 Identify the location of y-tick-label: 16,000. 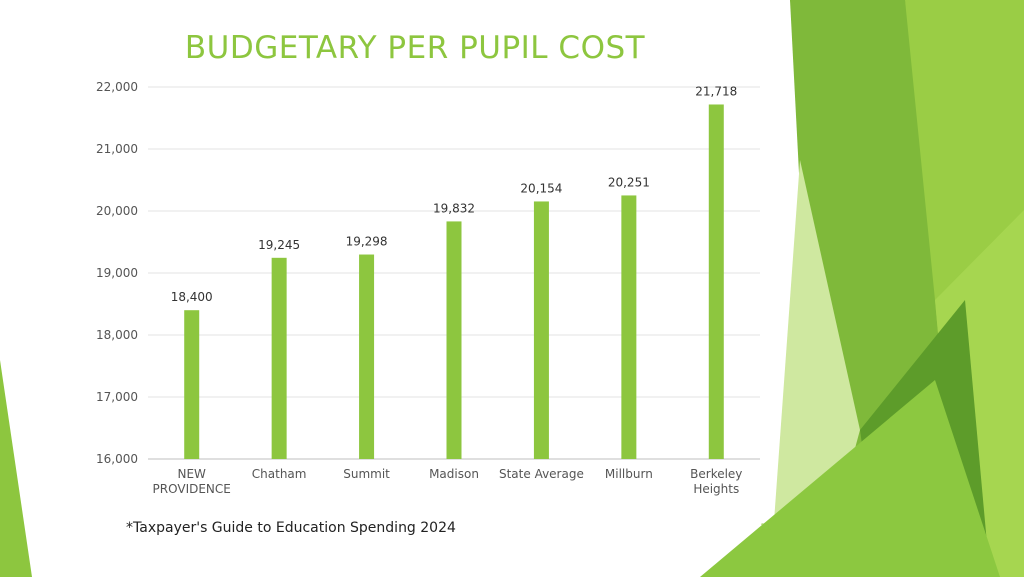
(117, 459).